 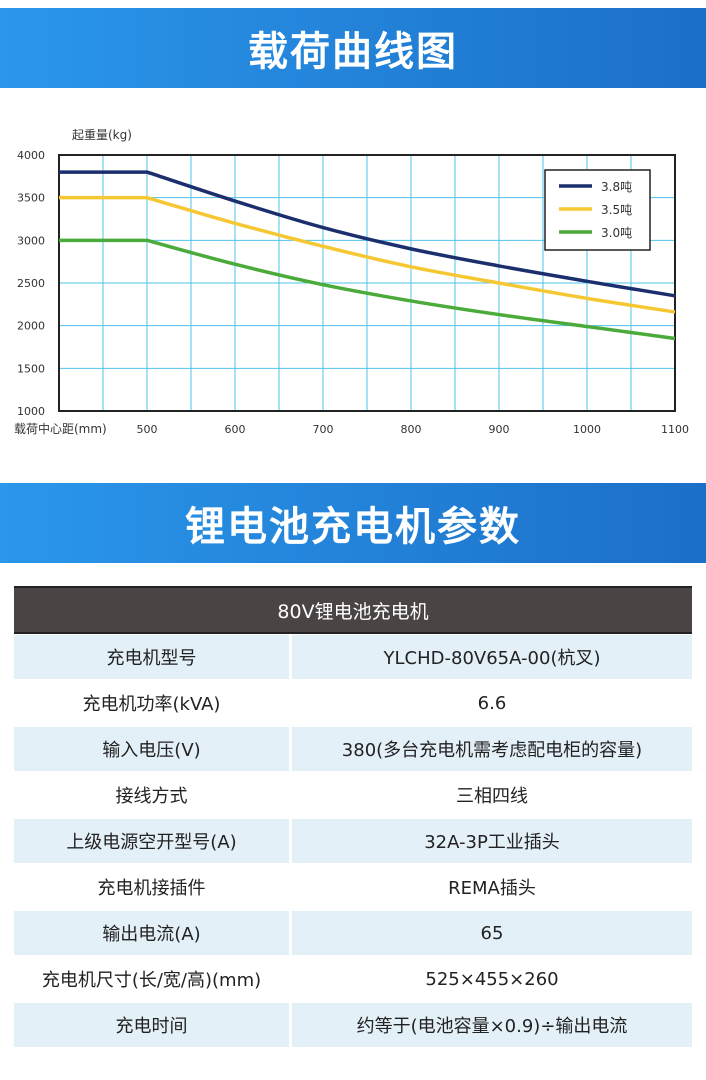 What do you see at coordinates (151, 704) in the screenshot?
I see `param-name: 充电机功率(kVA)` at bounding box center [151, 704].